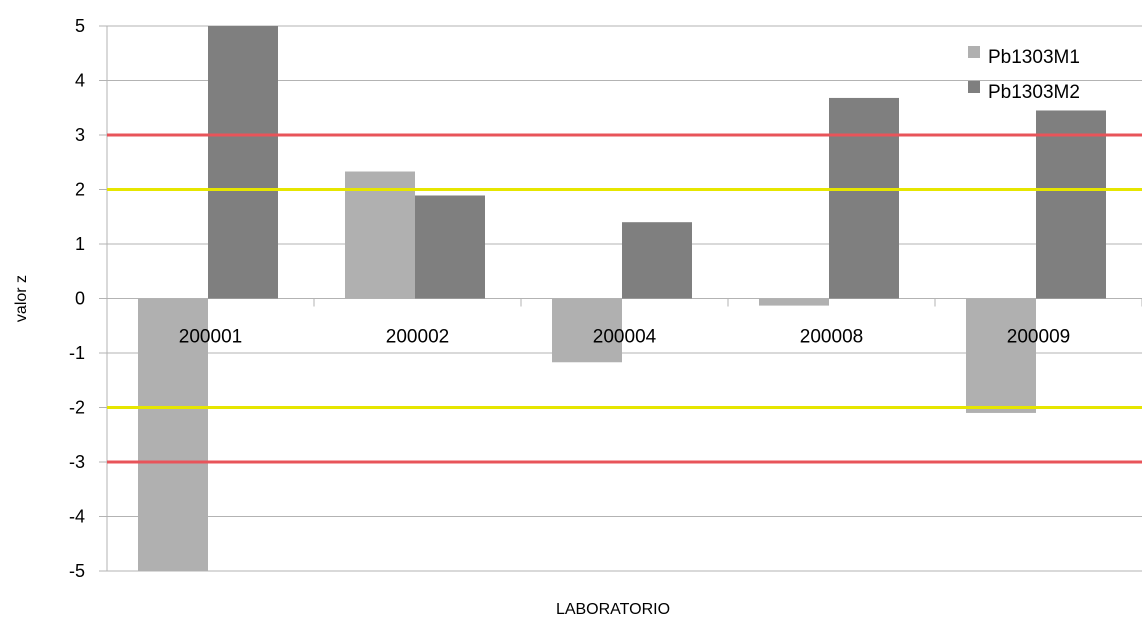  Describe the element at coordinates (77, 517) in the screenshot. I see `y-tick-label: -4` at that location.